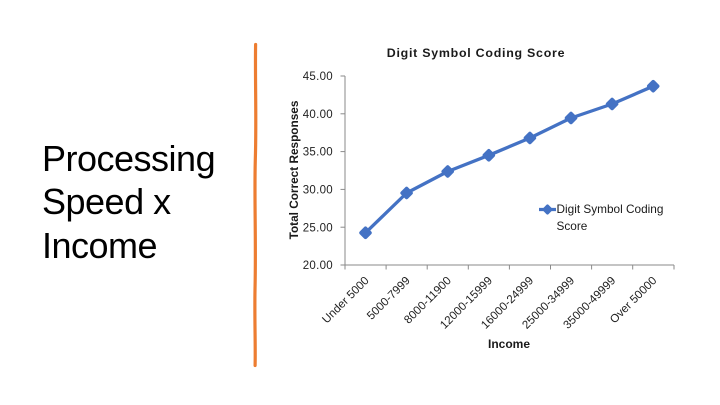 The height and width of the screenshot is (405, 720). I want to click on svg-text: 35.00, so click(318, 153).